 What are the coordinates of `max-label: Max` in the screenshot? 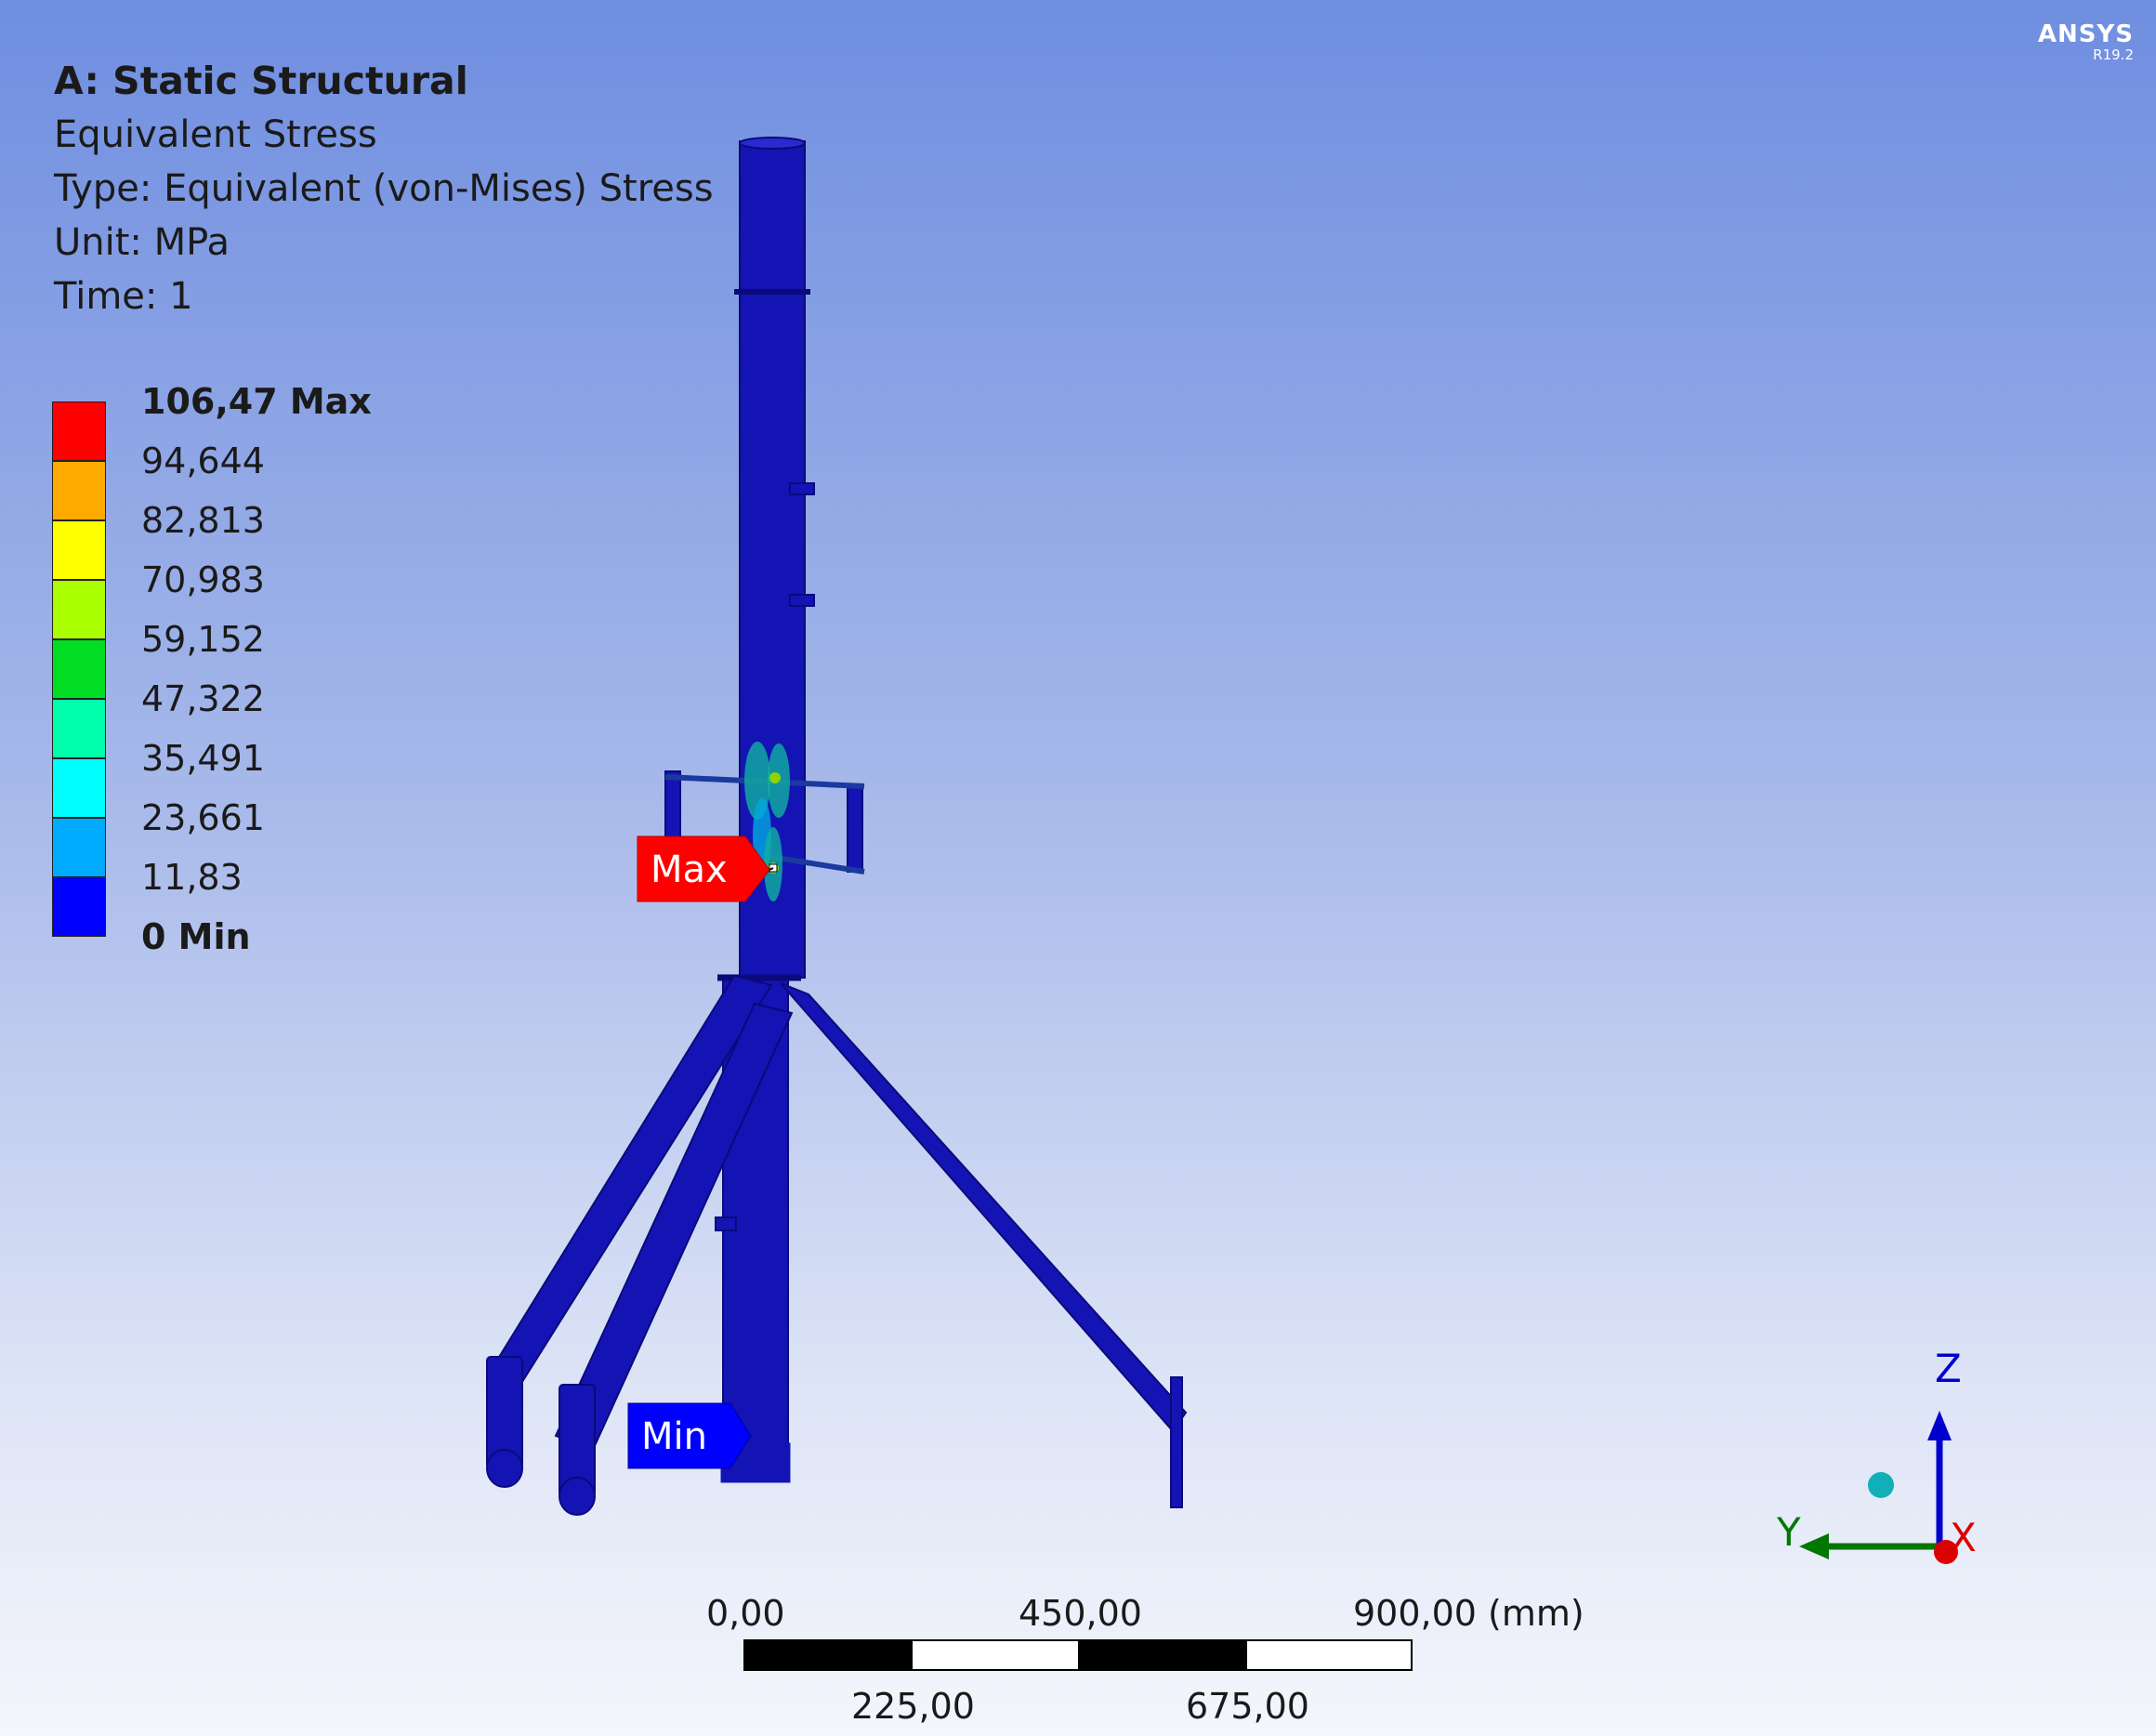 It's located at (690, 870).